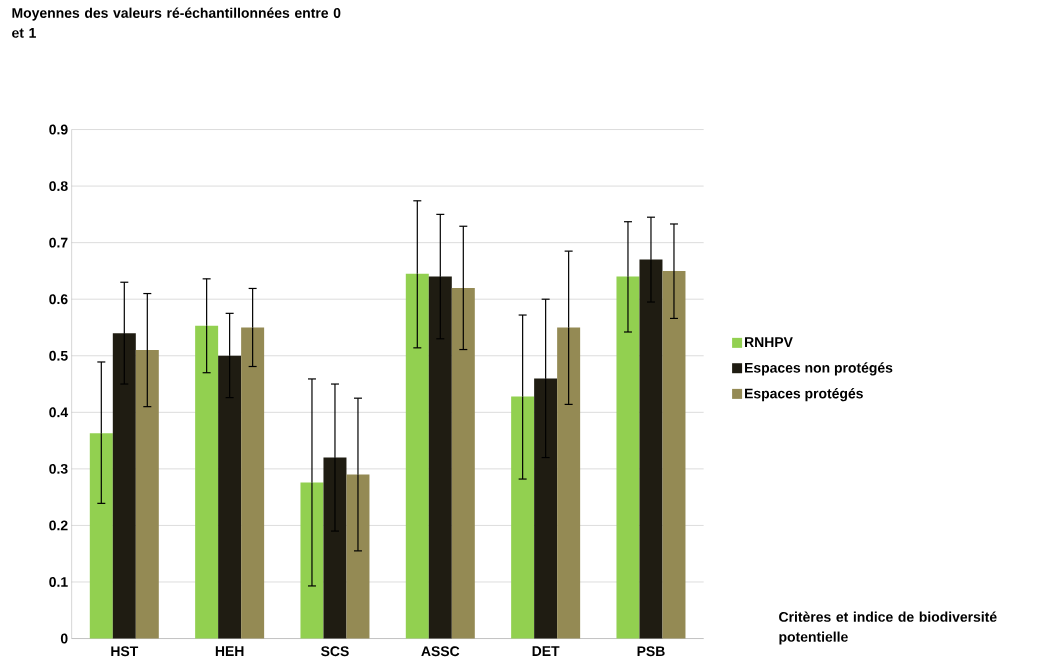  I want to click on x-tick-label: SCS, so click(335, 651).